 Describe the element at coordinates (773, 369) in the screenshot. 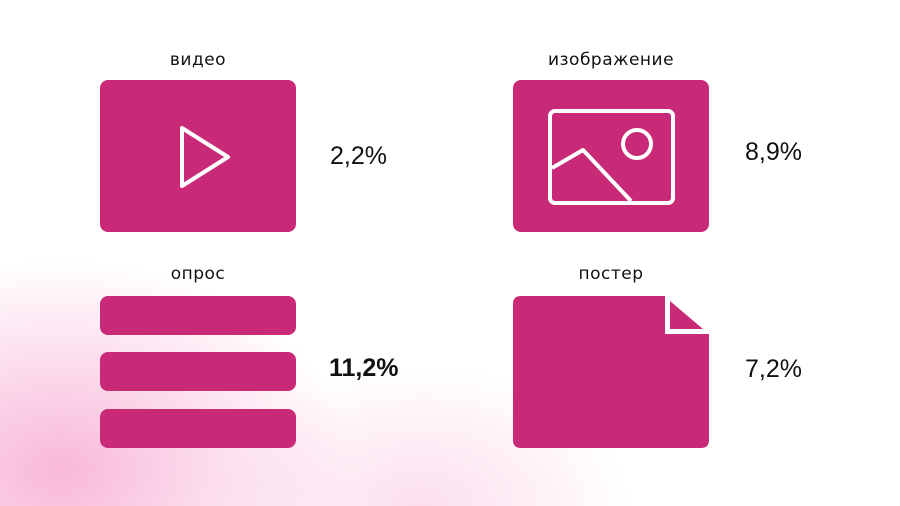

I see `poster-value: 7,2%` at that location.